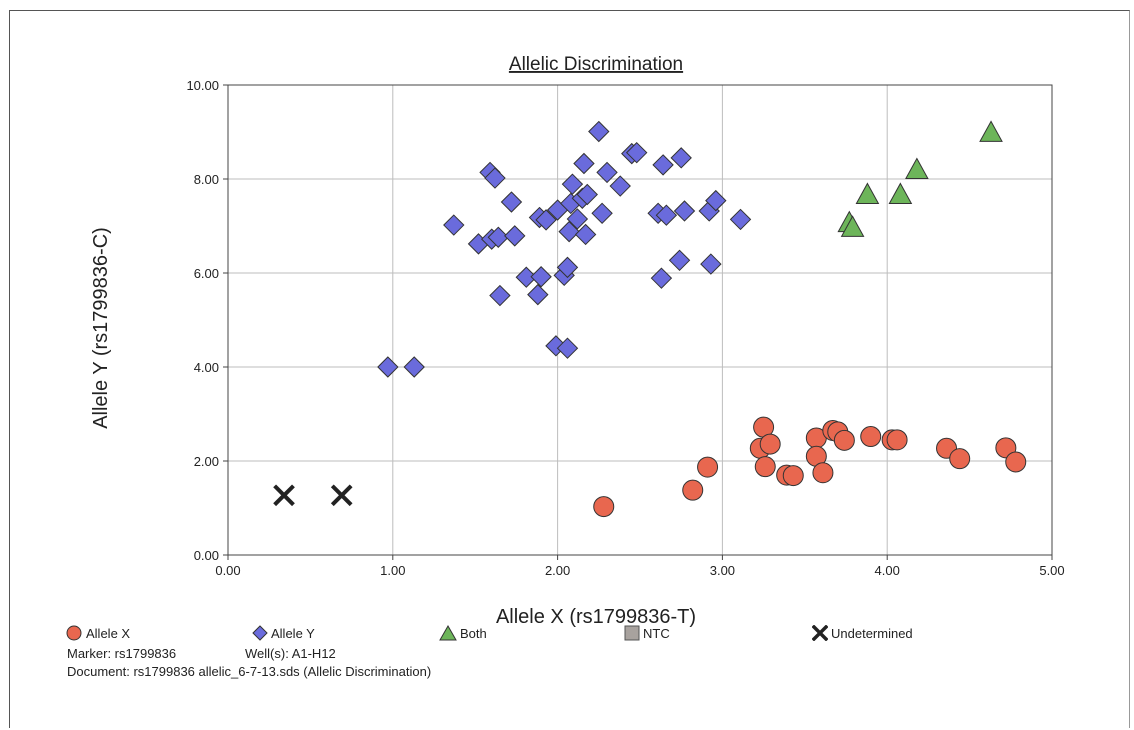  What do you see at coordinates (564, 249) in the screenshot?
I see `series-allele-y` at bounding box center [564, 249].